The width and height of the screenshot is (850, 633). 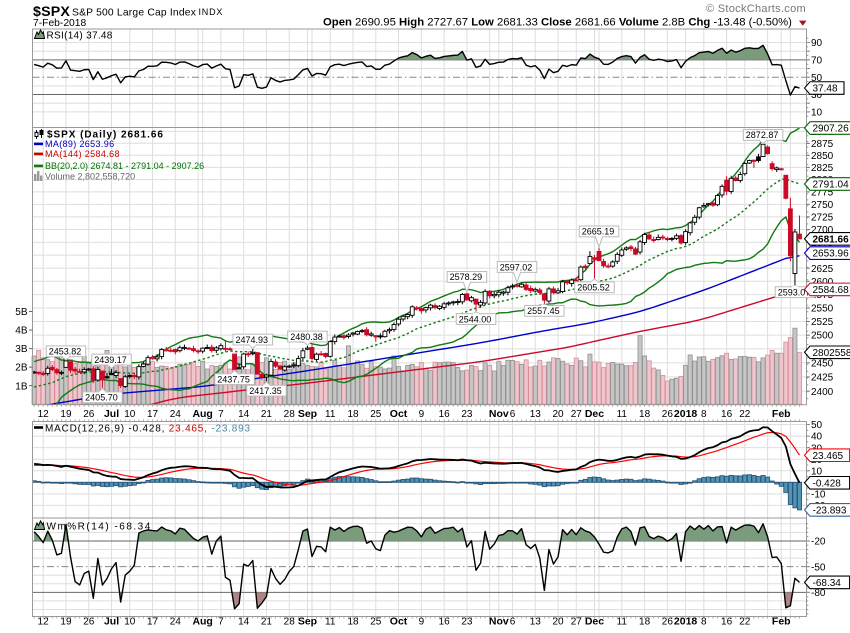 I want to click on svg-text: -0.428, so click(x=827, y=483).